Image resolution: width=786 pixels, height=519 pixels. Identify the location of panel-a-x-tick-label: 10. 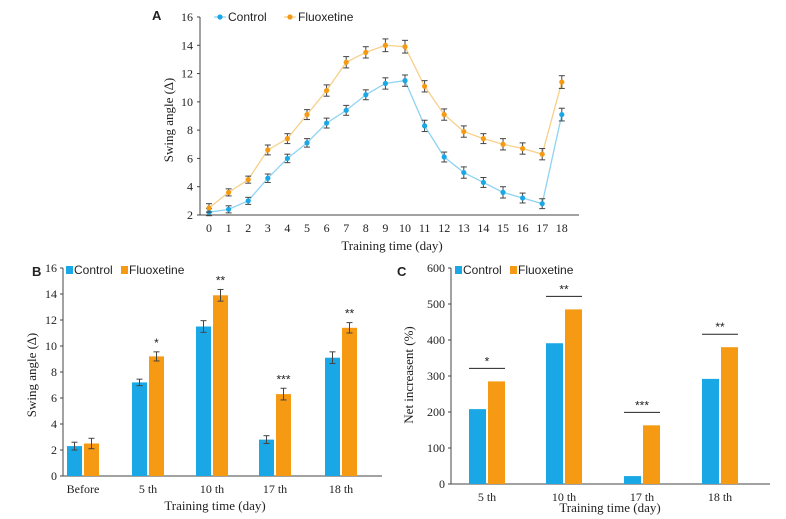
(405, 228).